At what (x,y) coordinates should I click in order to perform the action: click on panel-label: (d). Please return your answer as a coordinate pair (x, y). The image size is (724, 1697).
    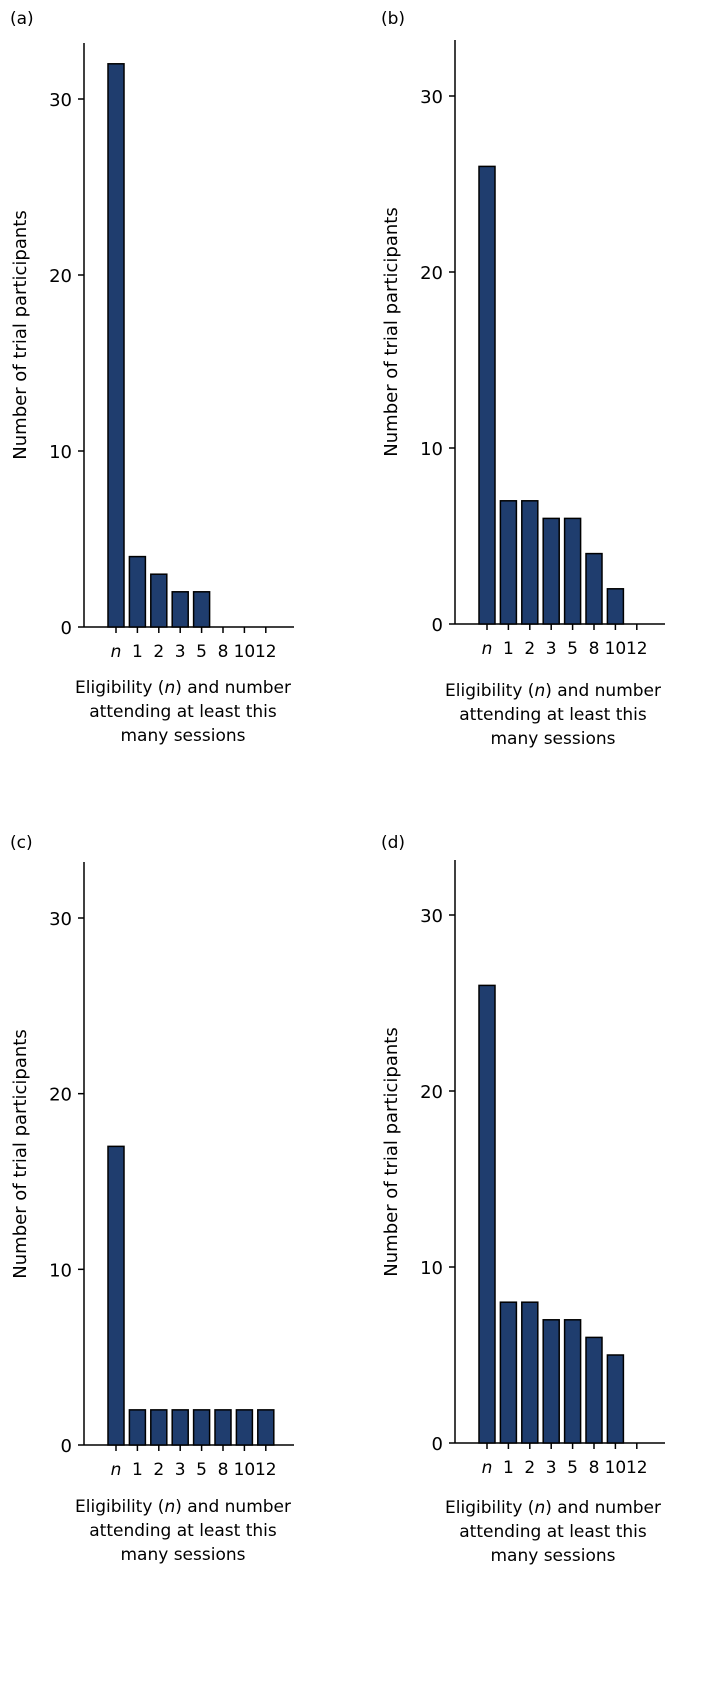
    Looking at the image, I should click on (393, 843).